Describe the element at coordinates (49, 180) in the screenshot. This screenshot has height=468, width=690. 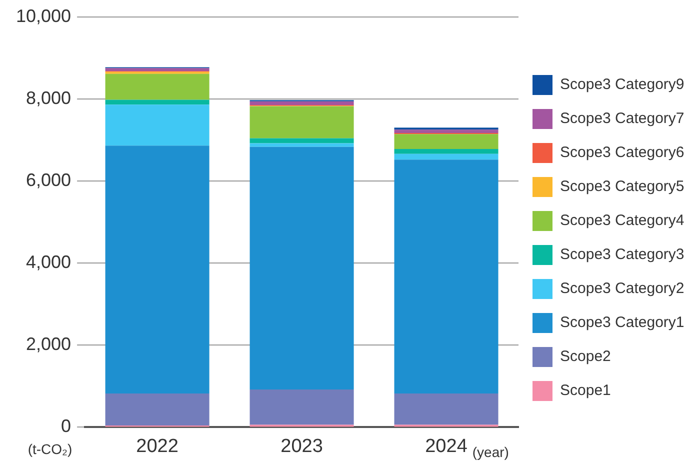
I see `y-tick-label: 6,000` at that location.